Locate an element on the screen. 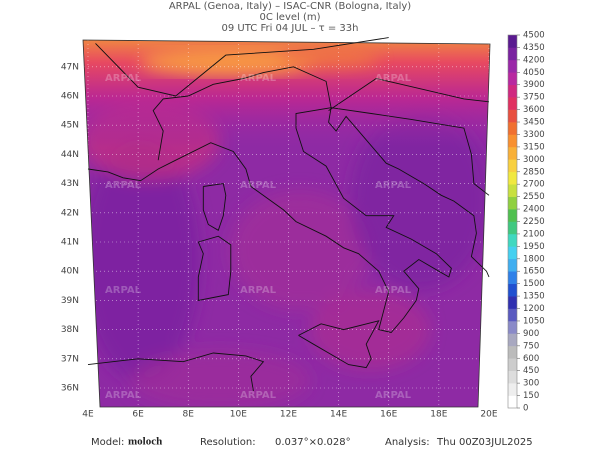 The image size is (600, 450). lat-label: 42N is located at coordinates (70, 213).